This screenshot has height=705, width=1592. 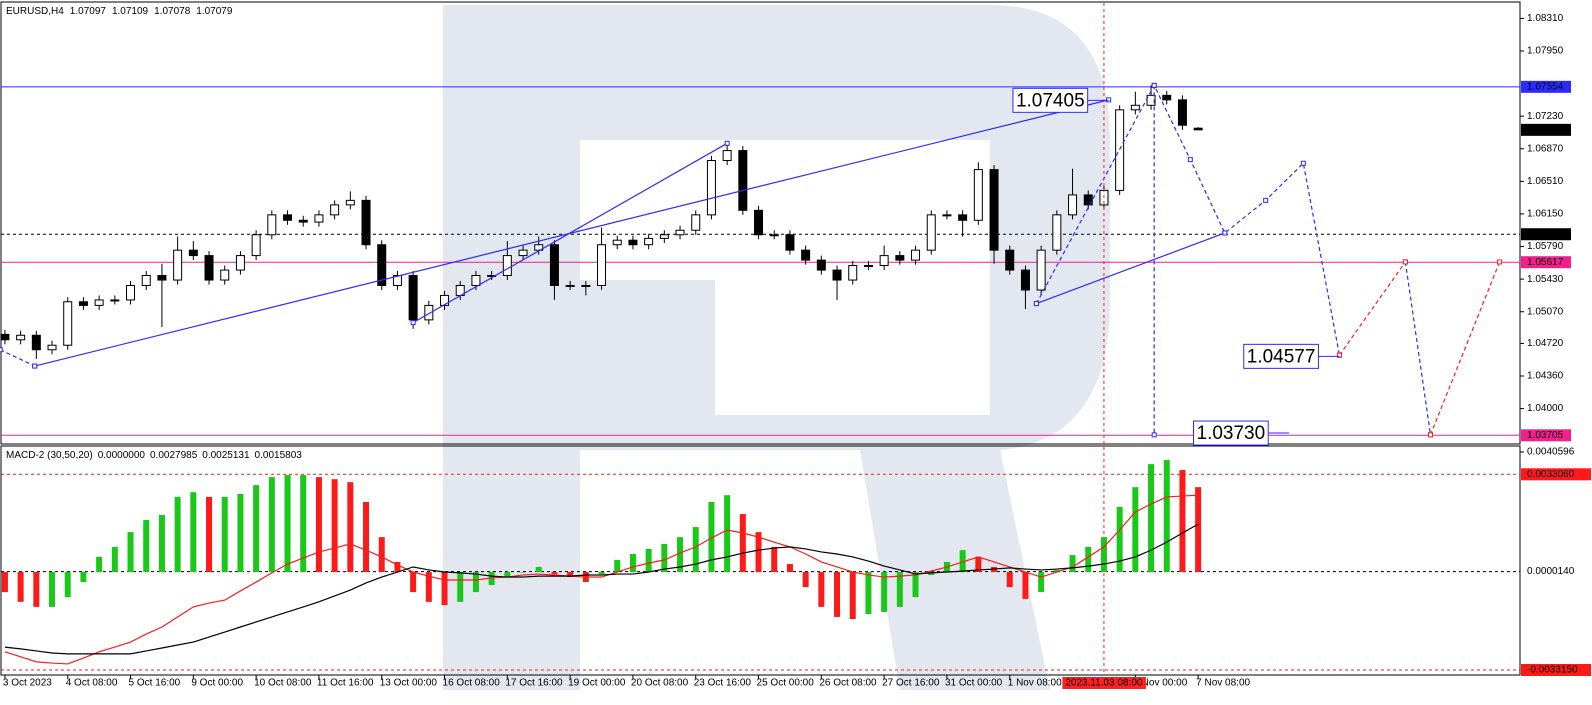 What do you see at coordinates (534, 683) in the screenshot?
I see `x-tick-label: 17 Oct 16:00` at bounding box center [534, 683].